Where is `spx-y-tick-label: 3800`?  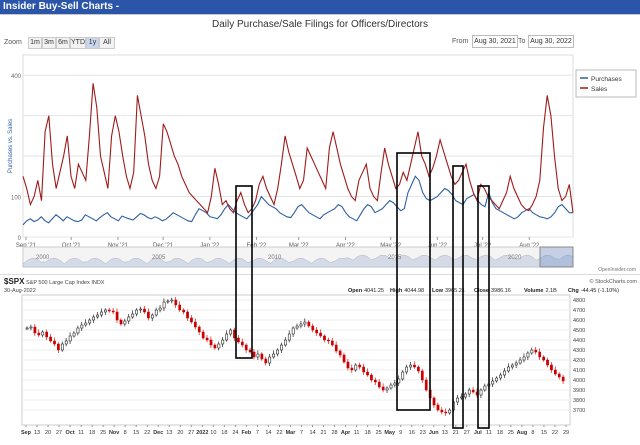 spx-y-tick-label: 3800 is located at coordinates (579, 401).